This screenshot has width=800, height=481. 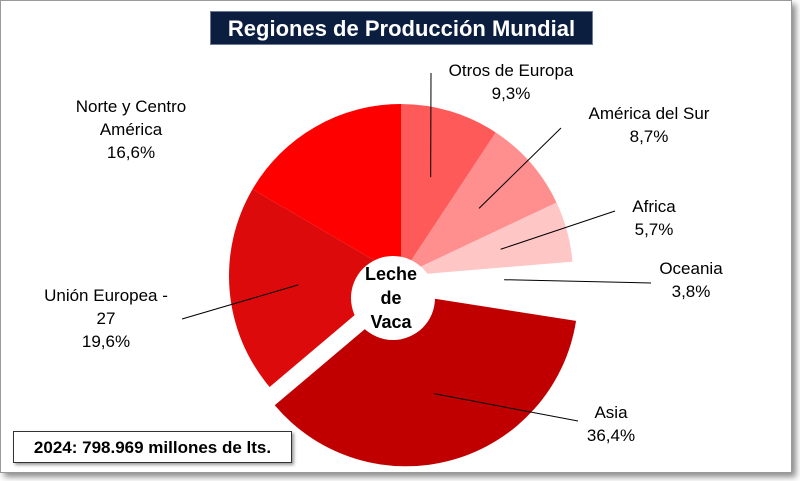 What do you see at coordinates (390, 298) in the screenshot?
I see `center-label-2: de` at bounding box center [390, 298].